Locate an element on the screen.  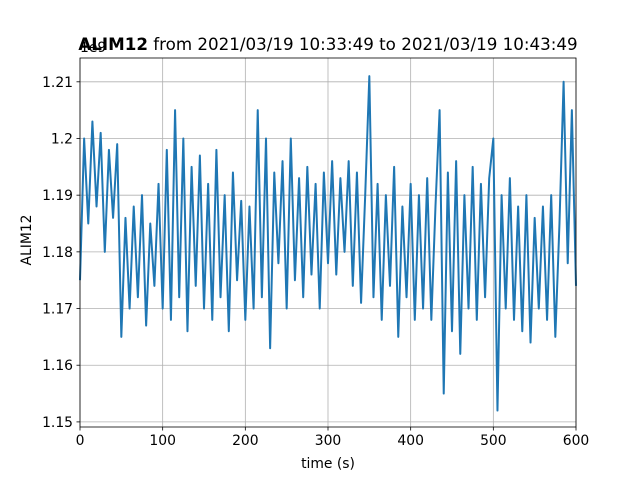
y-tick-label: 1.15 is located at coordinates (57, 423).